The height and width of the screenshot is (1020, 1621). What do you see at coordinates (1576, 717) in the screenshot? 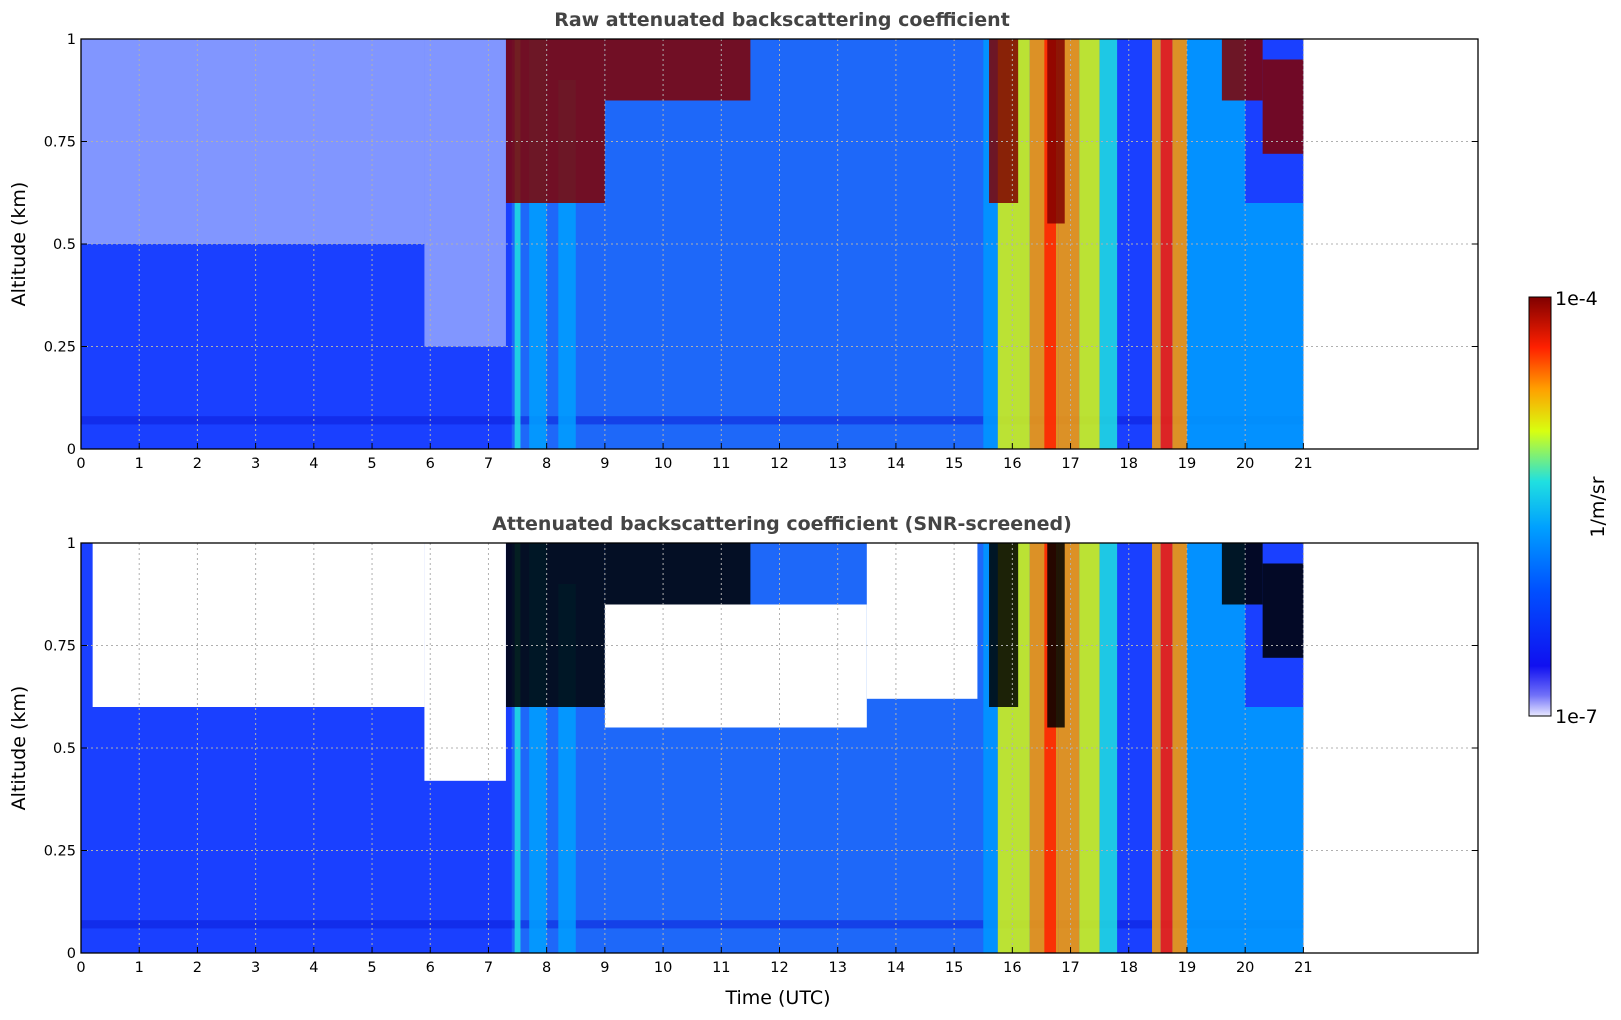
I see `colorbar-min-label: 1e-7` at bounding box center [1576, 717].